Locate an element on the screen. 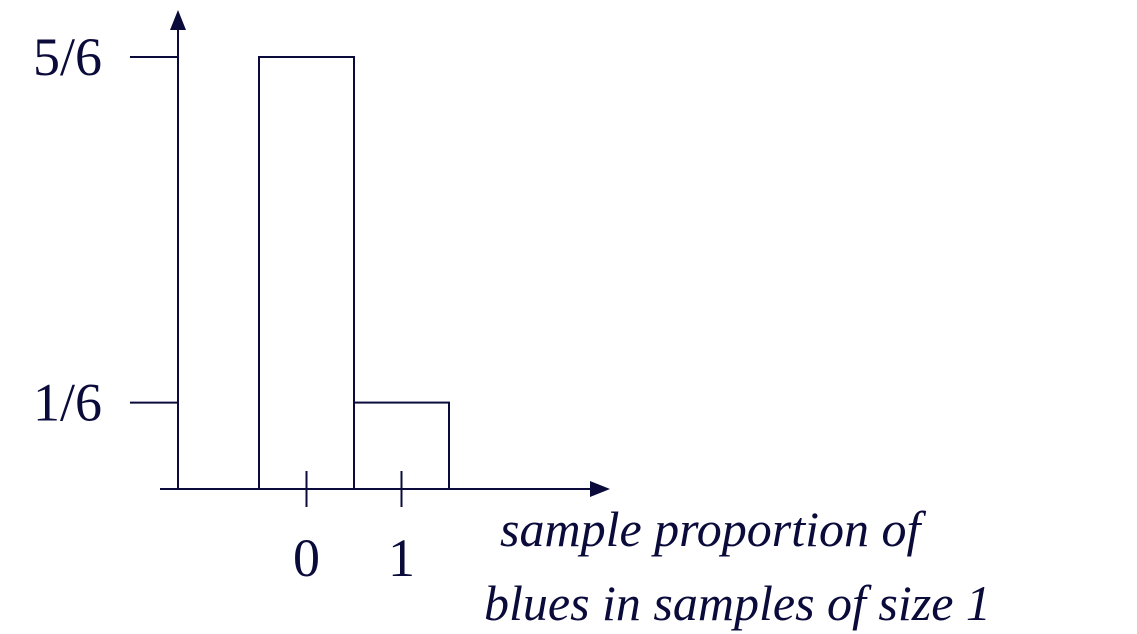 Image resolution: width=1137 pixels, height=634 pixels. x-tick-label-1: 1 is located at coordinates (401, 558).